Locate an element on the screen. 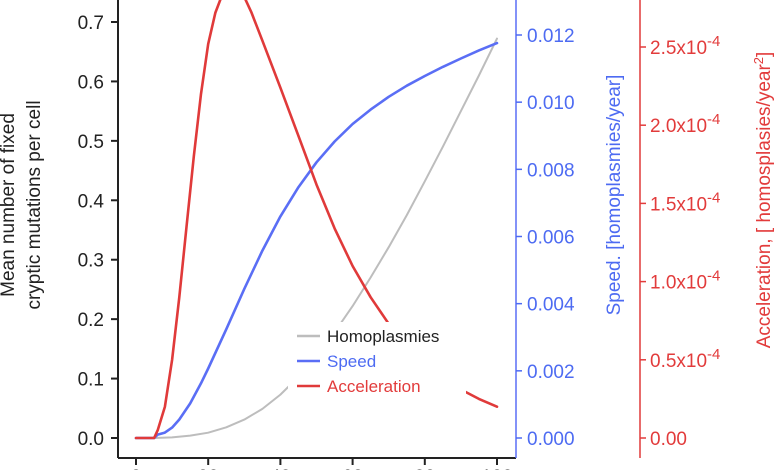 Image resolution: width=780 pixels, height=470 pixels. left-axis-title-line1: Mean number of fixed is located at coordinates (9, 205).